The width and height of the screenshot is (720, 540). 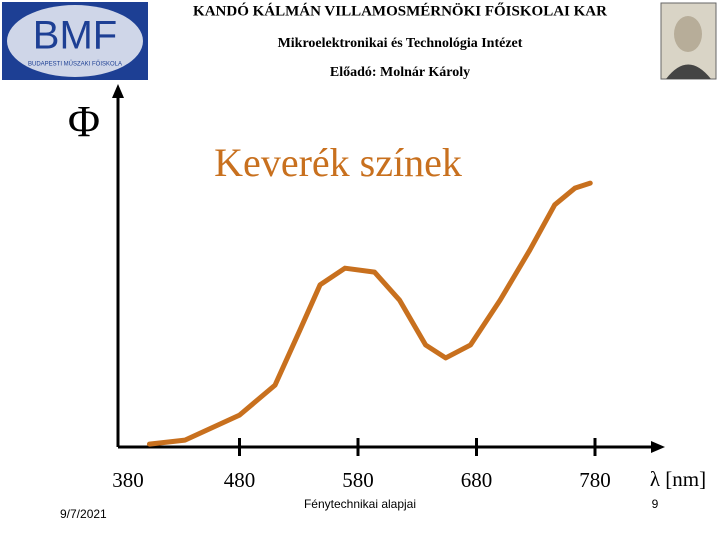 What do you see at coordinates (688, 71) in the screenshot?
I see `portrait-body` at bounding box center [688, 71].